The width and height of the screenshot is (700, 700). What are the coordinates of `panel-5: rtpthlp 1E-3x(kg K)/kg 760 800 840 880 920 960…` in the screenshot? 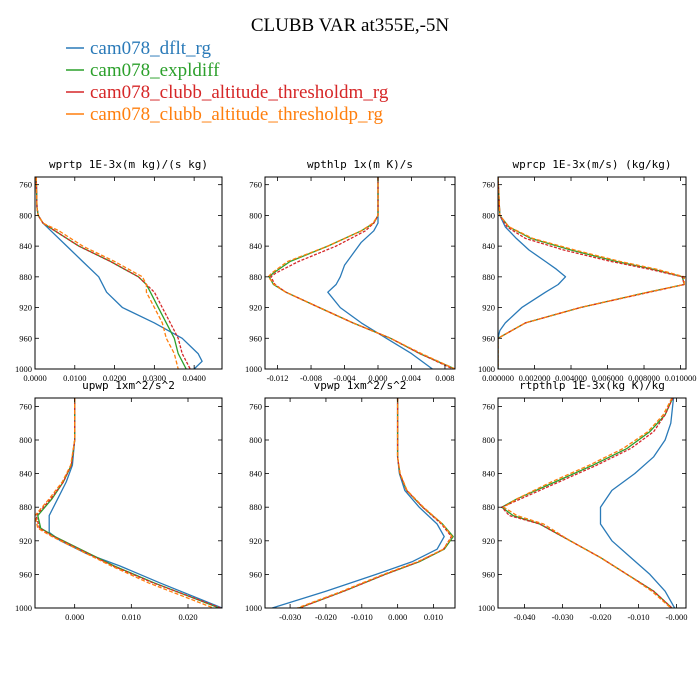 It's located at (582, 500).